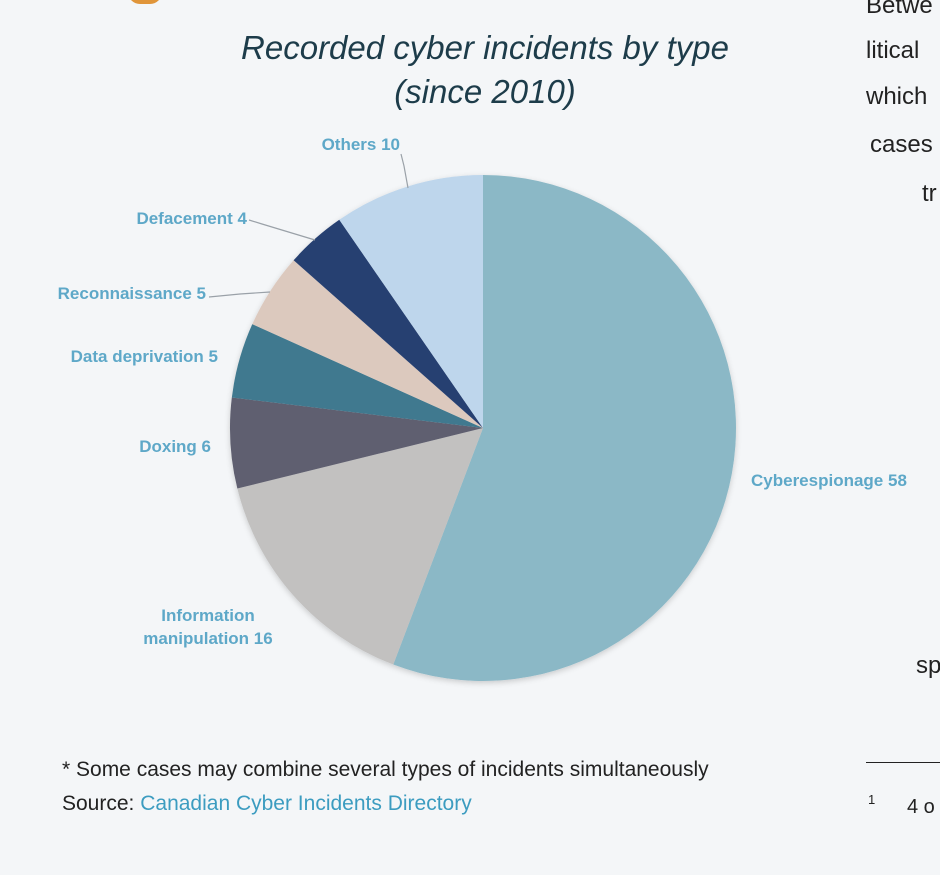 The image size is (940, 875). I want to click on source-prefix: Source:, so click(101, 803).